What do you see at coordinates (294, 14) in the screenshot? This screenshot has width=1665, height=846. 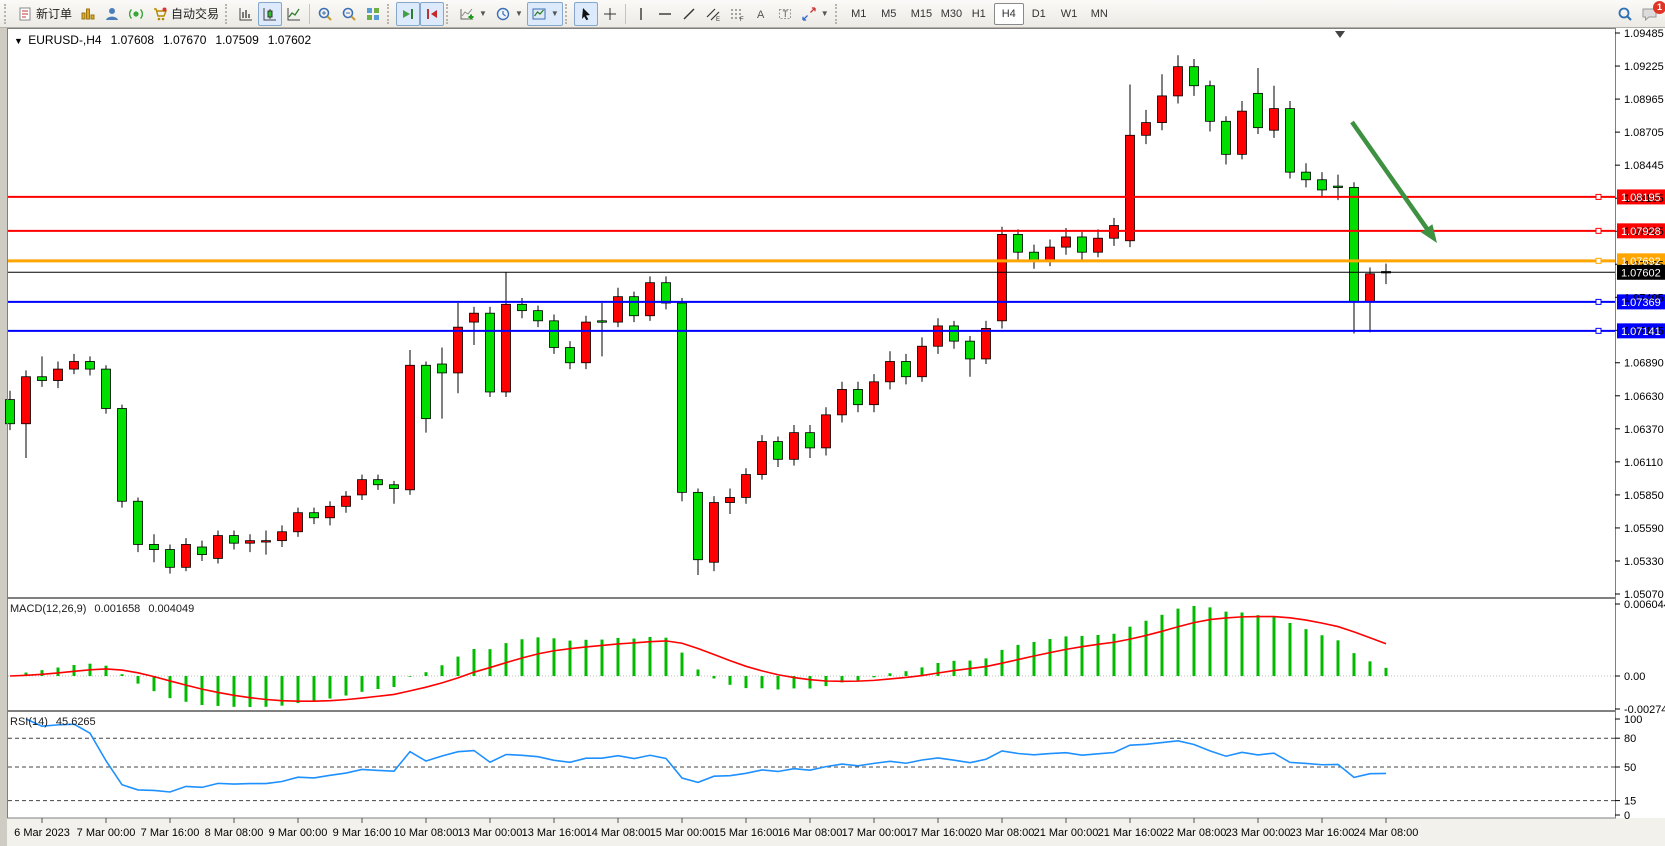 I see `line-chart-button` at bounding box center [294, 14].